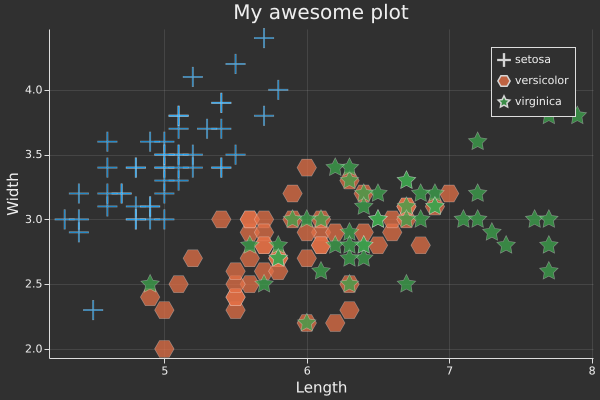 This screenshot has height=400, width=600. Describe the element at coordinates (322, 387) in the screenshot. I see `x-axis-title: Length` at that location.